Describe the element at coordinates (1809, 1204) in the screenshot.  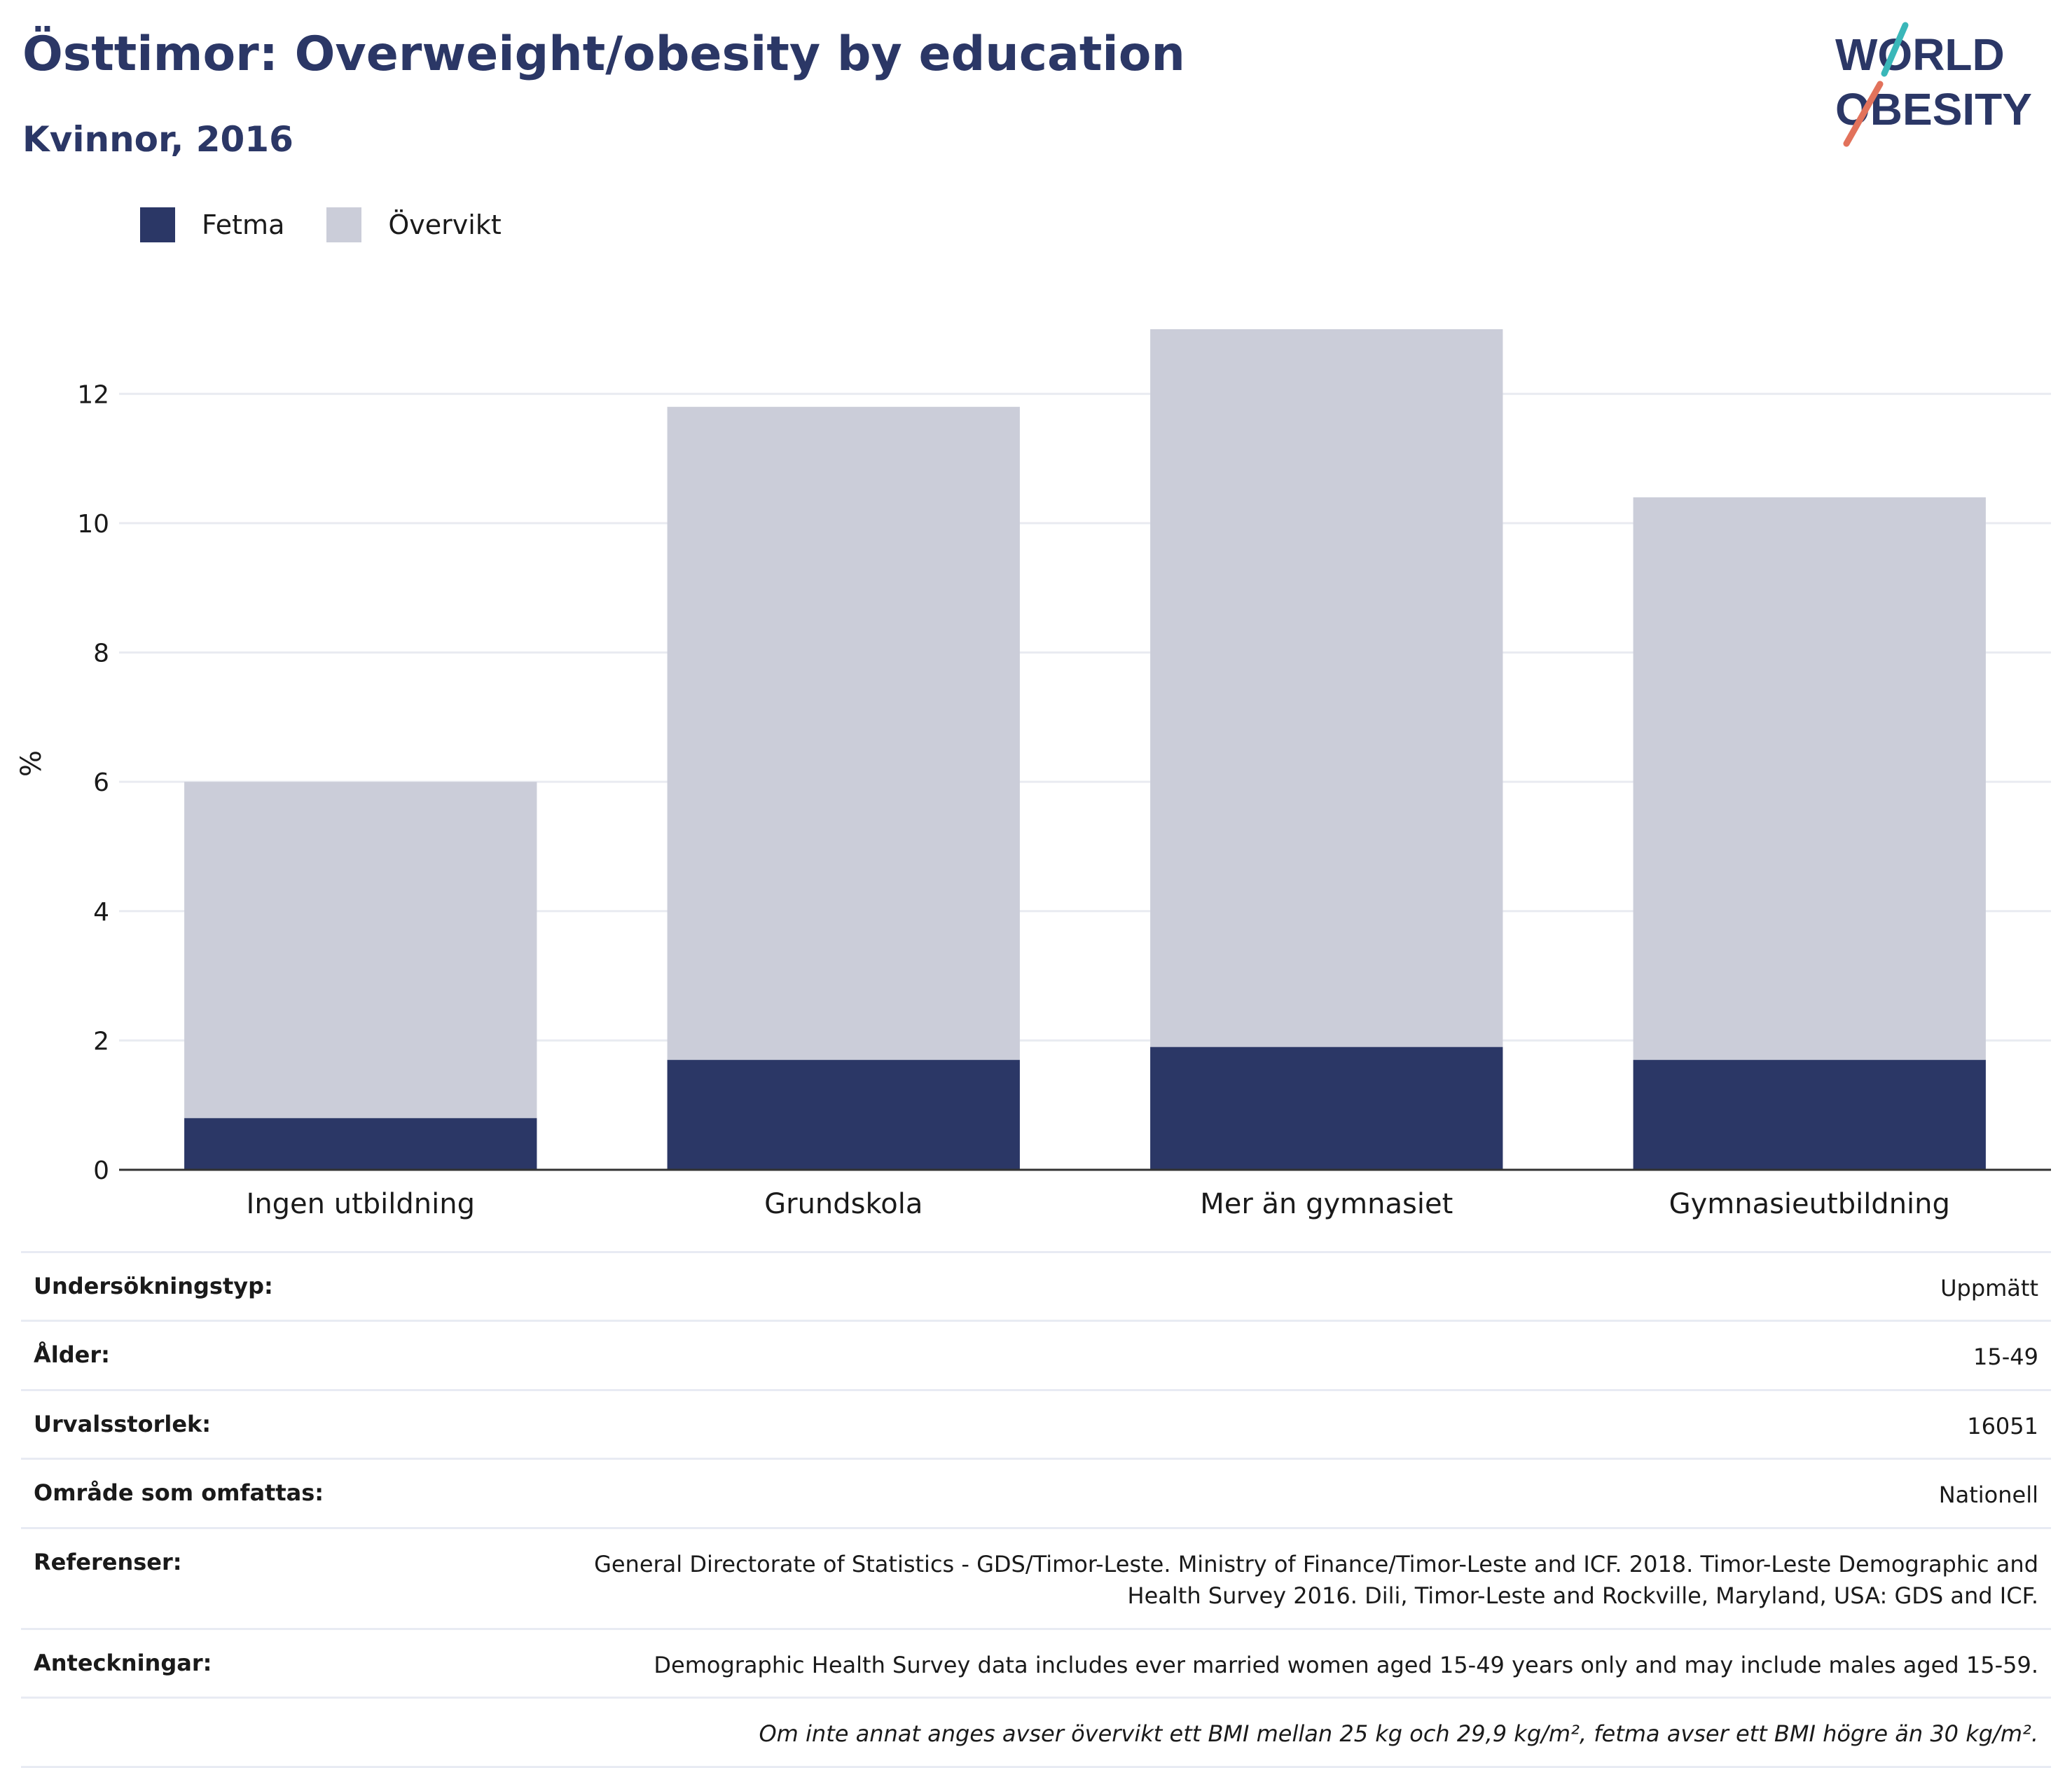
I see `x-tick-label: Gymnasieutbildning` at that location.